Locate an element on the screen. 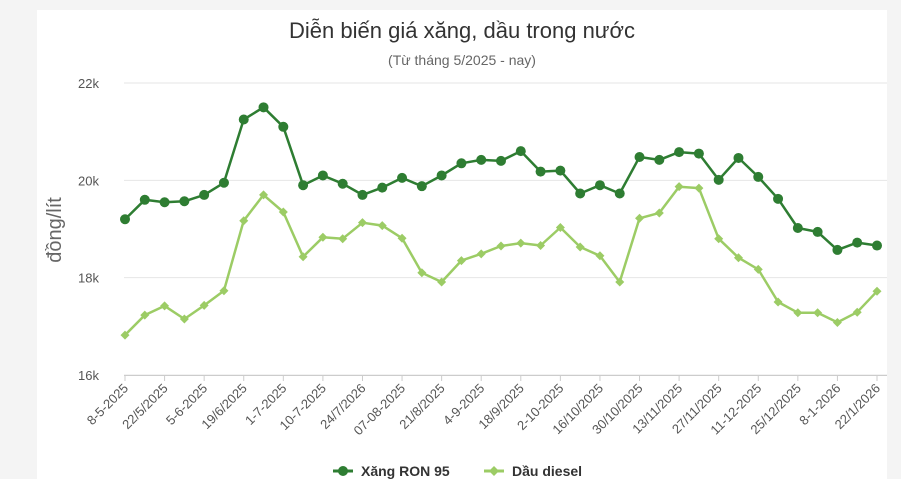 The height and width of the screenshot is (479, 901). legend: Xăng RON 95 Dầu diesel is located at coordinates (457, 471).